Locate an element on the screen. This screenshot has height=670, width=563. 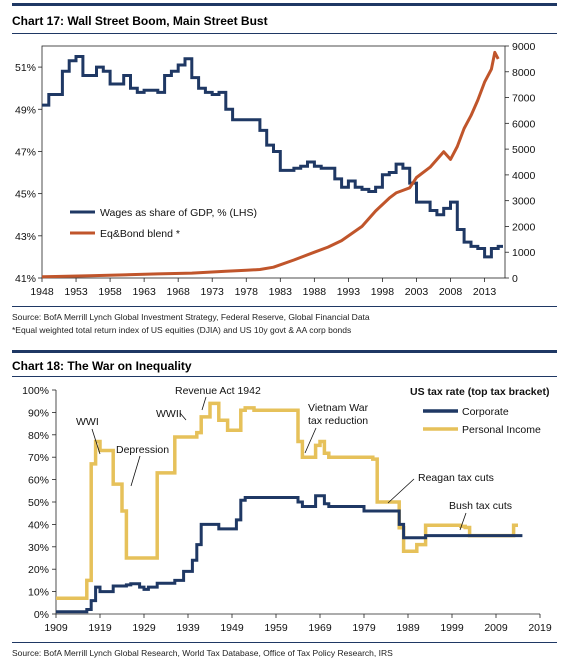
annotation-depression-pointer is located at coordinates (135, 471).